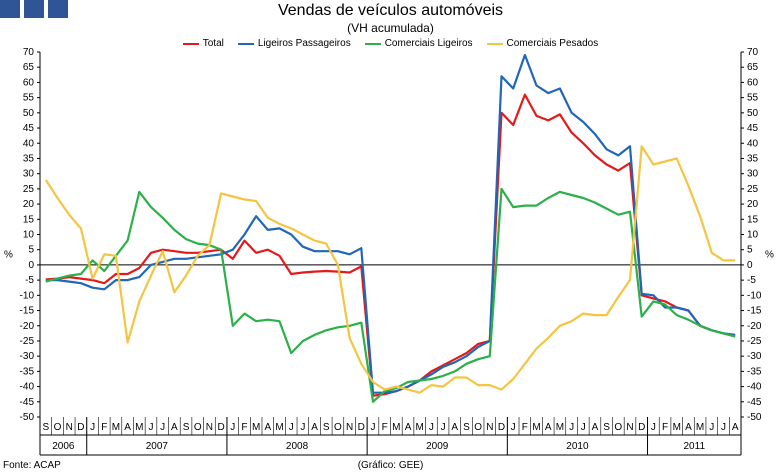 This screenshot has width=781, height=476. I want to click on y-tick-label-right: 15, so click(753, 219).